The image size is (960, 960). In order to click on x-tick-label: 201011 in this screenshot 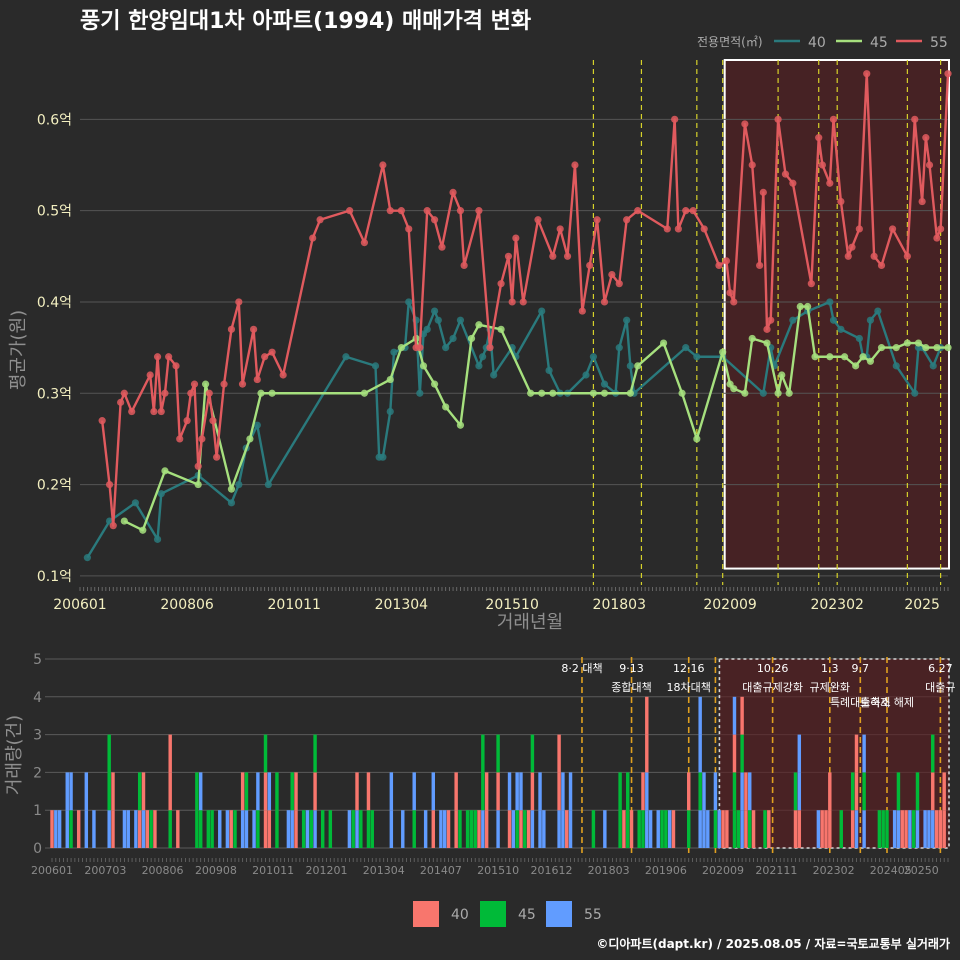, I will do `click(294, 605)`.